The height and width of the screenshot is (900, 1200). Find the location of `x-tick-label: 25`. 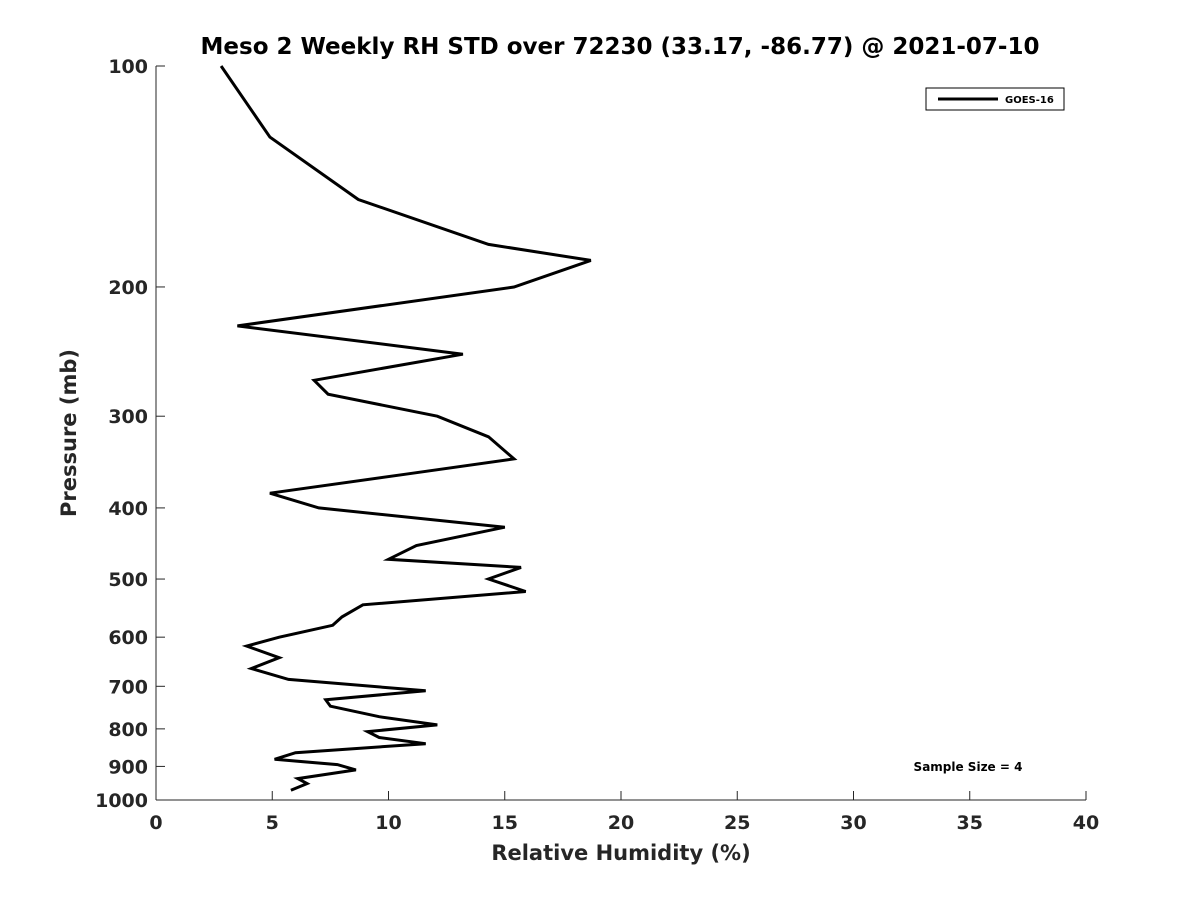

x-tick-label: 25 is located at coordinates (737, 823).